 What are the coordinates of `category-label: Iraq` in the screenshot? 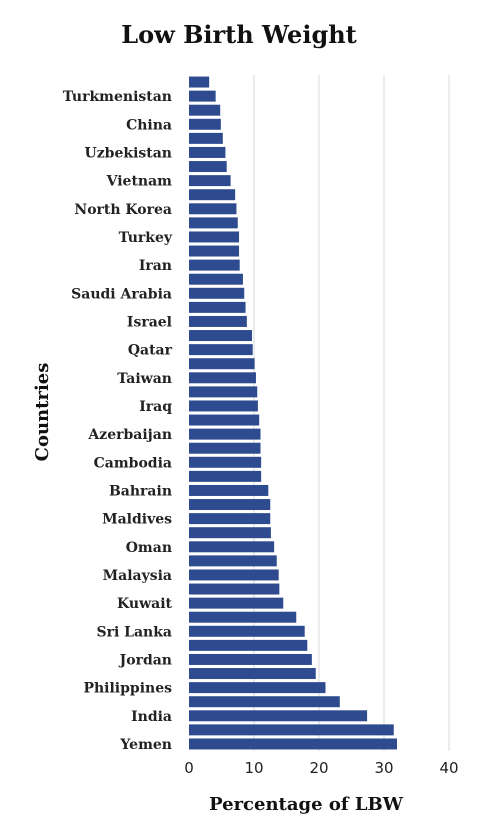 It's located at (155, 407).